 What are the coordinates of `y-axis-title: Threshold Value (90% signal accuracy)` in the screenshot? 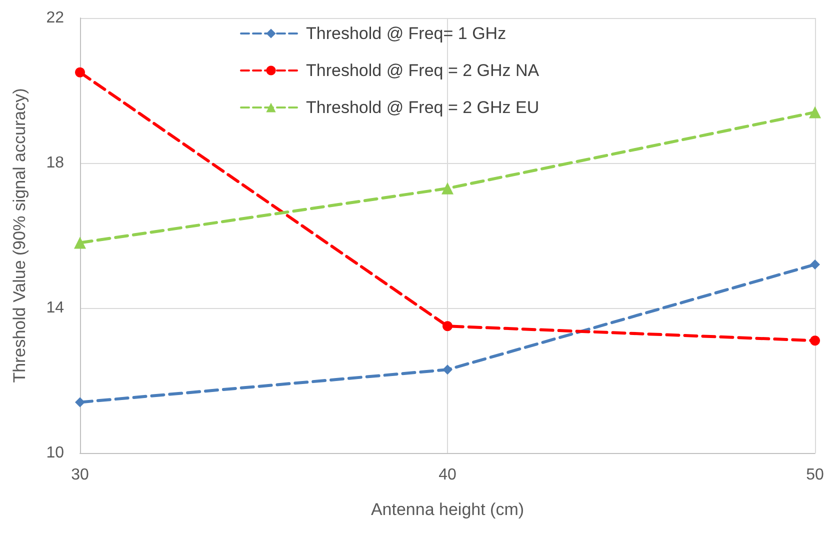 It's located at (19, 235).